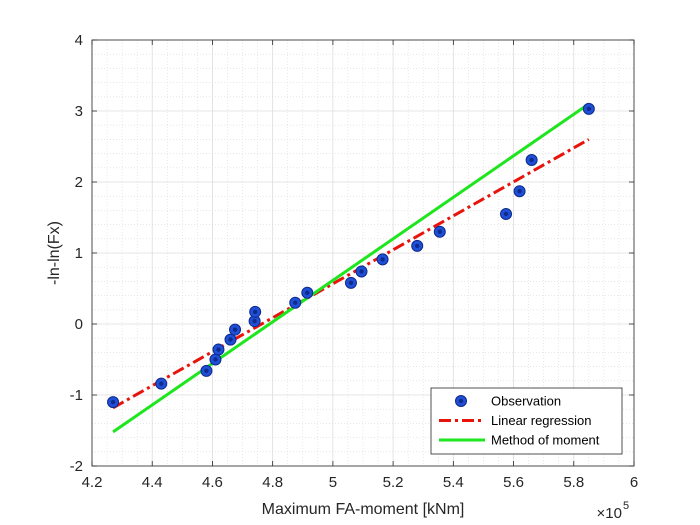 The image size is (700, 525). What do you see at coordinates (54, 253) in the screenshot?
I see `y-axis-label: -ln-ln(Fx)` at bounding box center [54, 253].